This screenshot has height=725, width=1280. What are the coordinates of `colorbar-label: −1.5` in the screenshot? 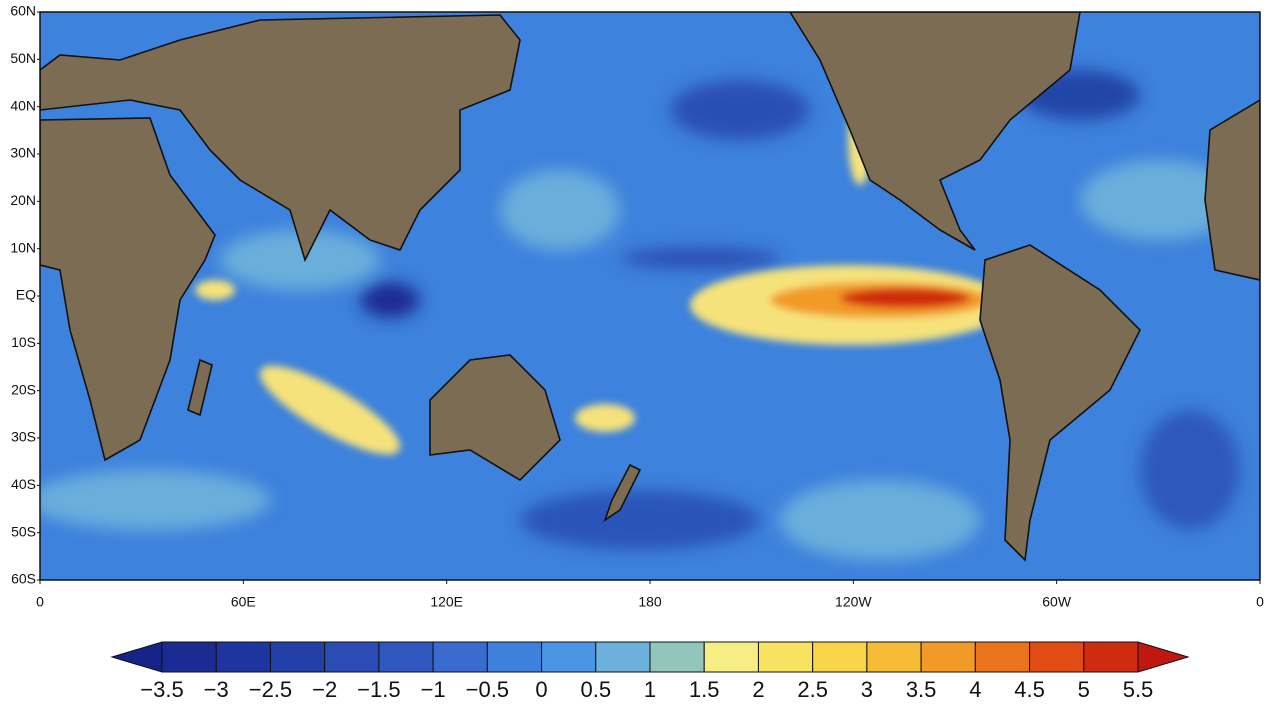 It's located at (378, 689).